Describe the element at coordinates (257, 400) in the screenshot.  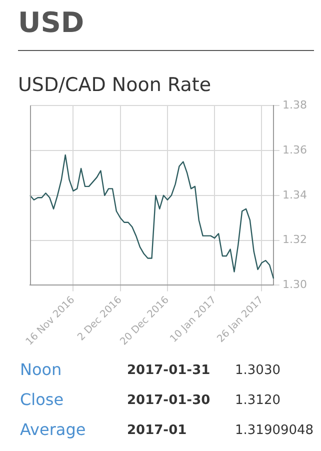
I see `text: 1.3120` at that location.